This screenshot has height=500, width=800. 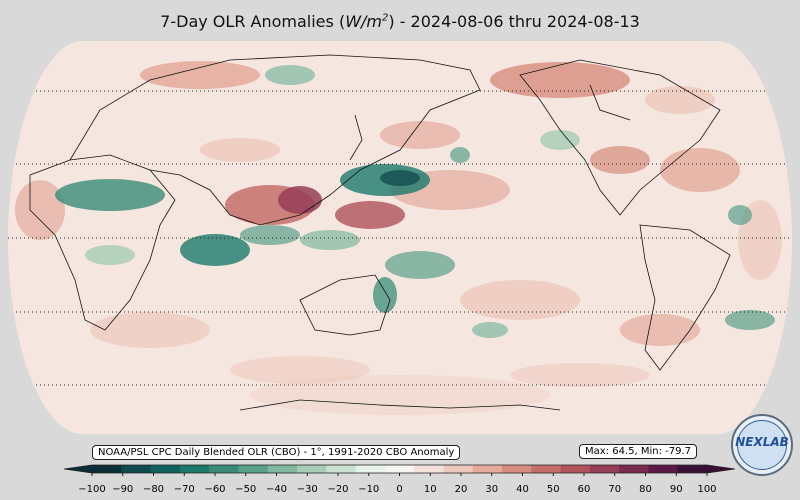 I want to click on colorbar-tick-label: −100, so click(x=92, y=489).